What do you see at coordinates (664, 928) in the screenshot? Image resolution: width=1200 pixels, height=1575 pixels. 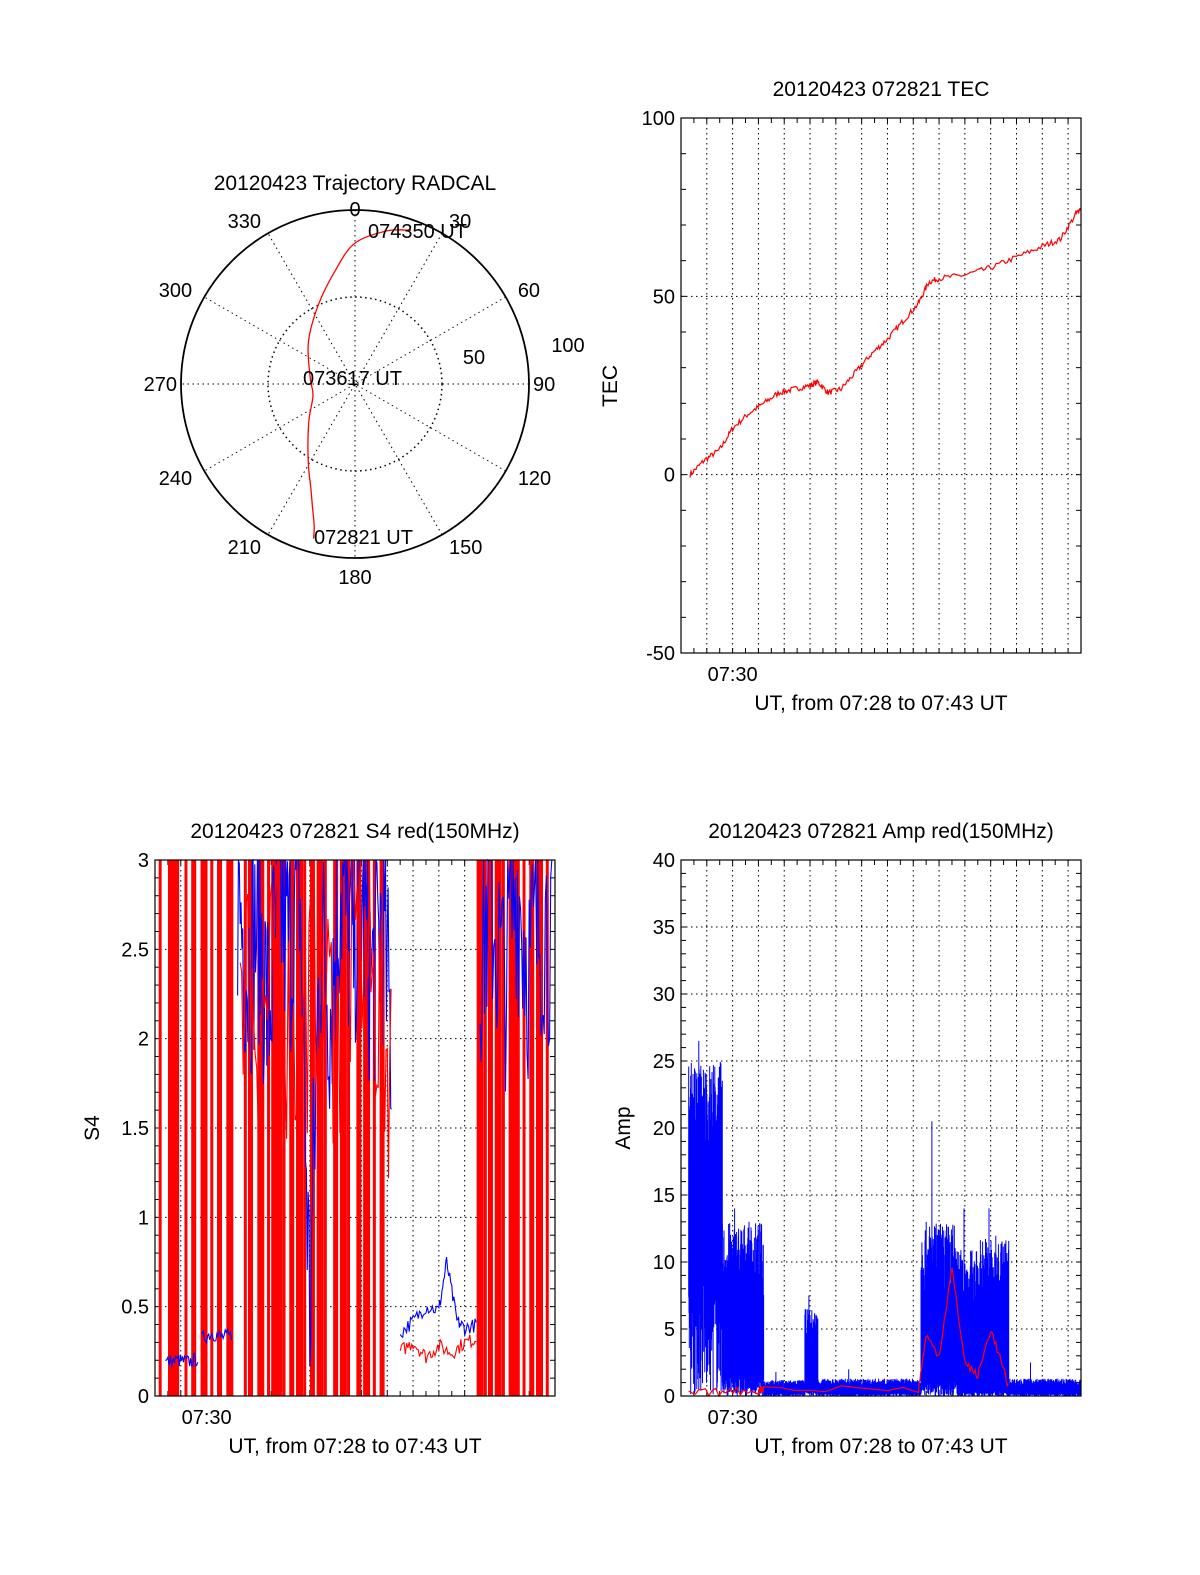 I see `y-tick-label: 35` at bounding box center [664, 928].